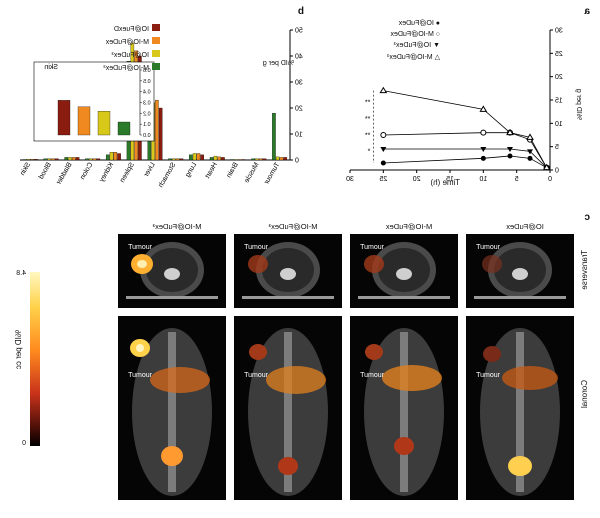  Describe the element at coordinates (383, 179) in the screenshot. I see `x-tick-label: 25` at that location.